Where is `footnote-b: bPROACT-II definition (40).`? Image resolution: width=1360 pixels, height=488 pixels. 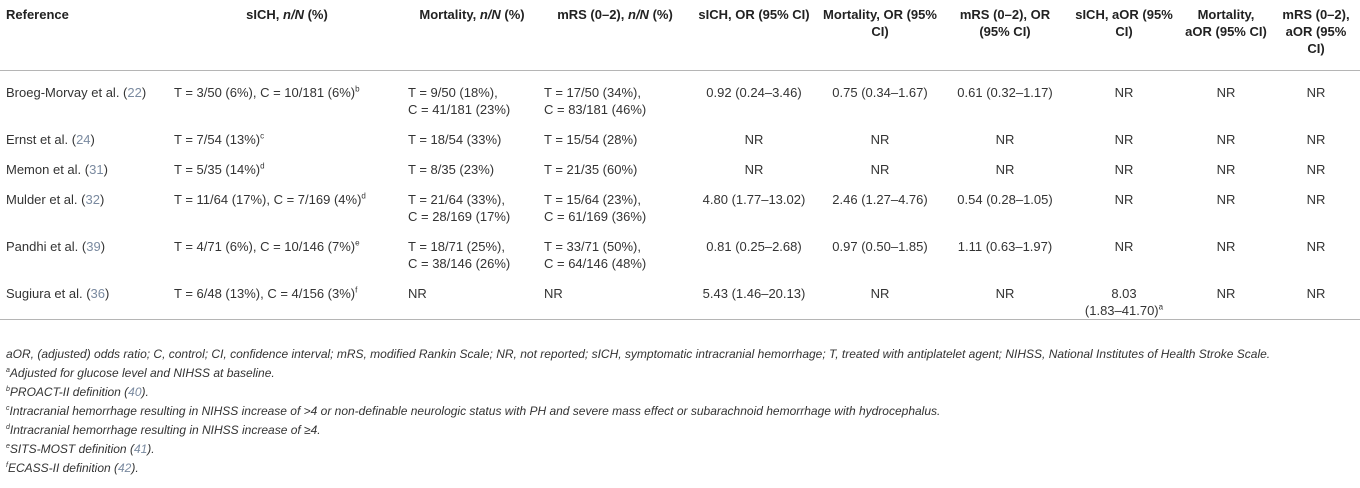
footnote-b: bPROACT-II definition (40). is located at coordinates (77, 392).